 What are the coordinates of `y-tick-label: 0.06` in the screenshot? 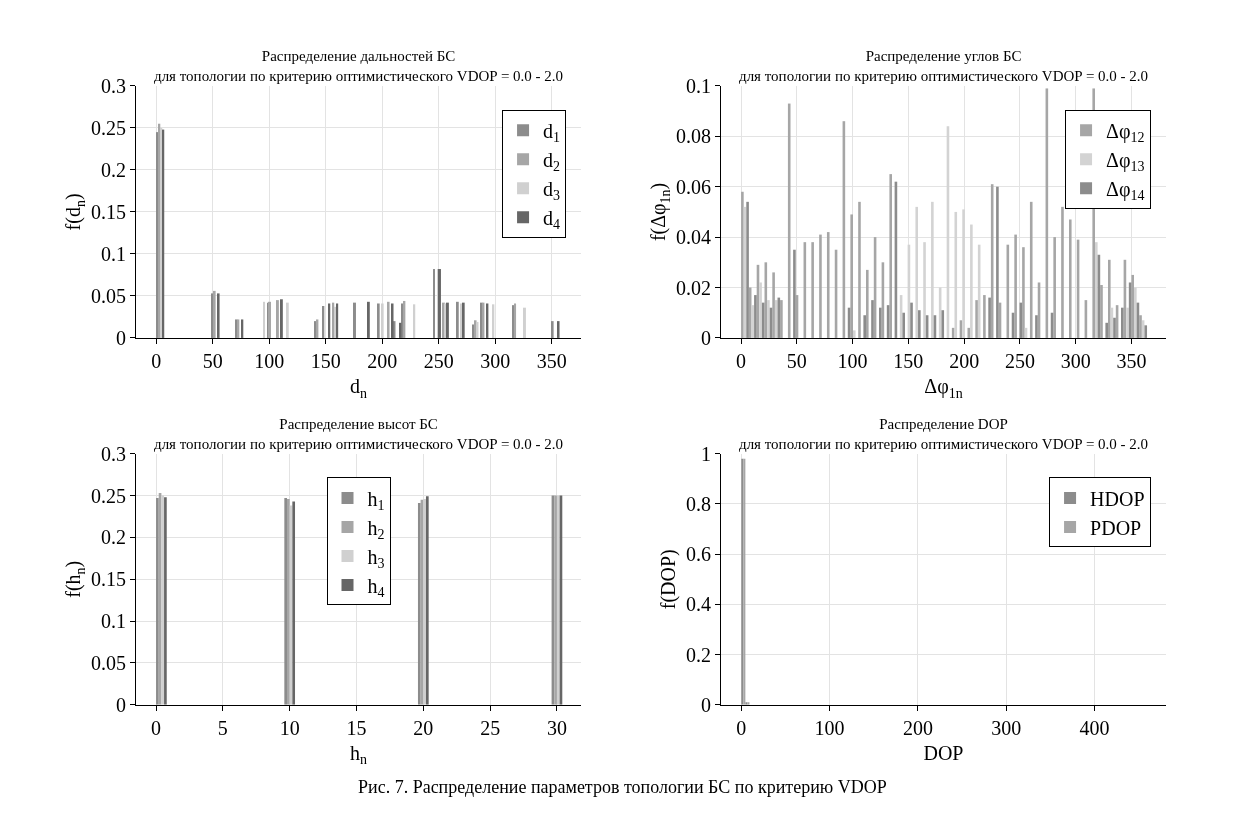 It's located at (693, 186).